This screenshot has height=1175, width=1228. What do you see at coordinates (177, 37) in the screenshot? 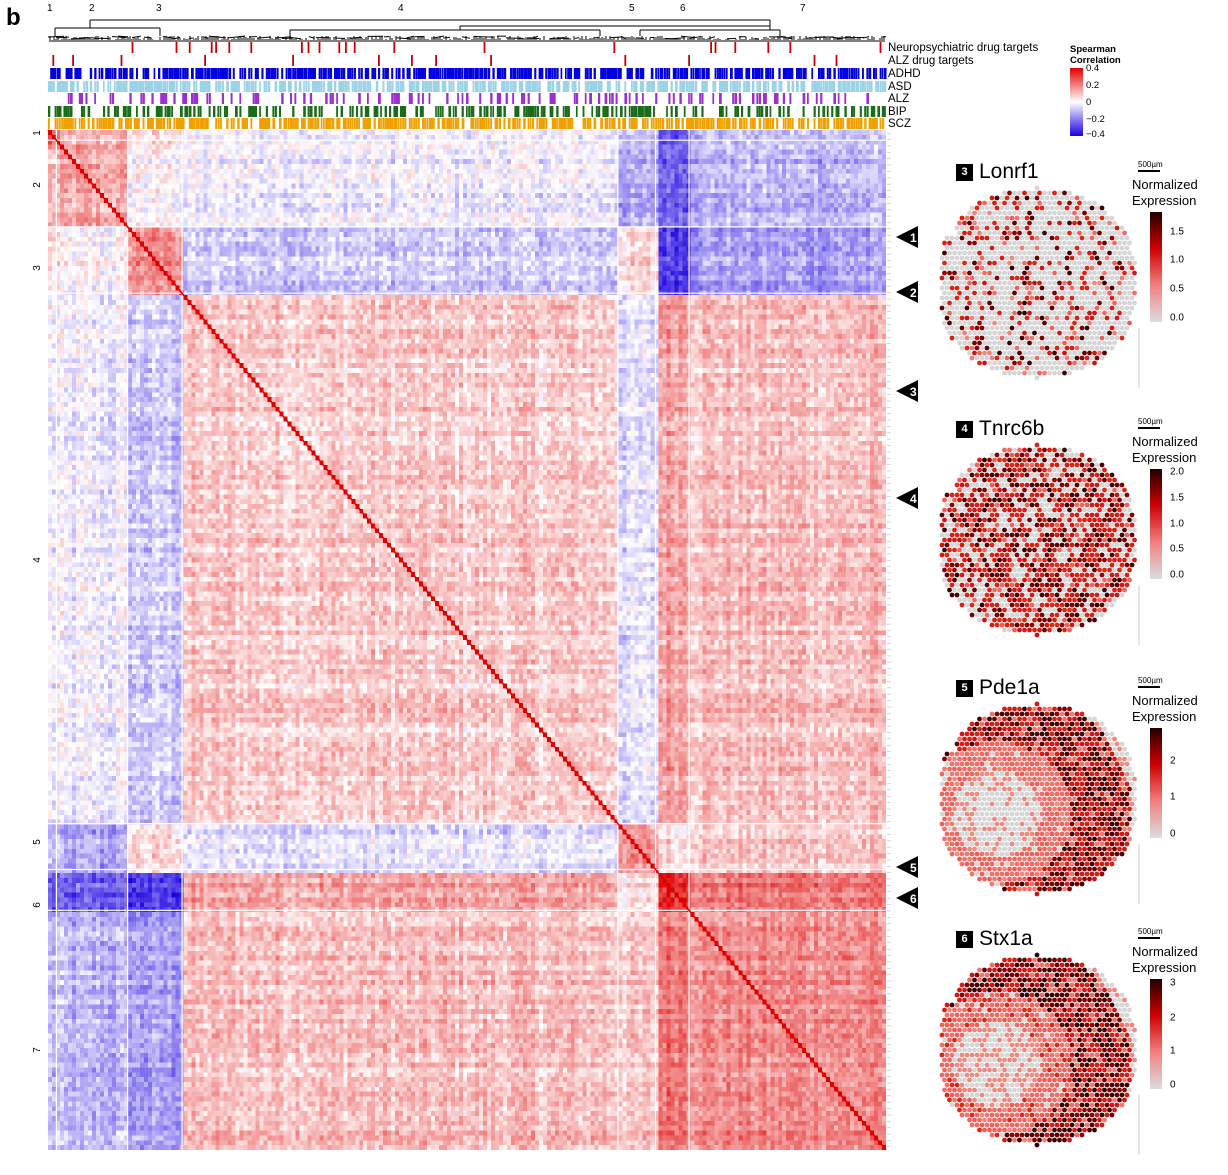
I see `dendrogram-branch` at bounding box center [177, 37].